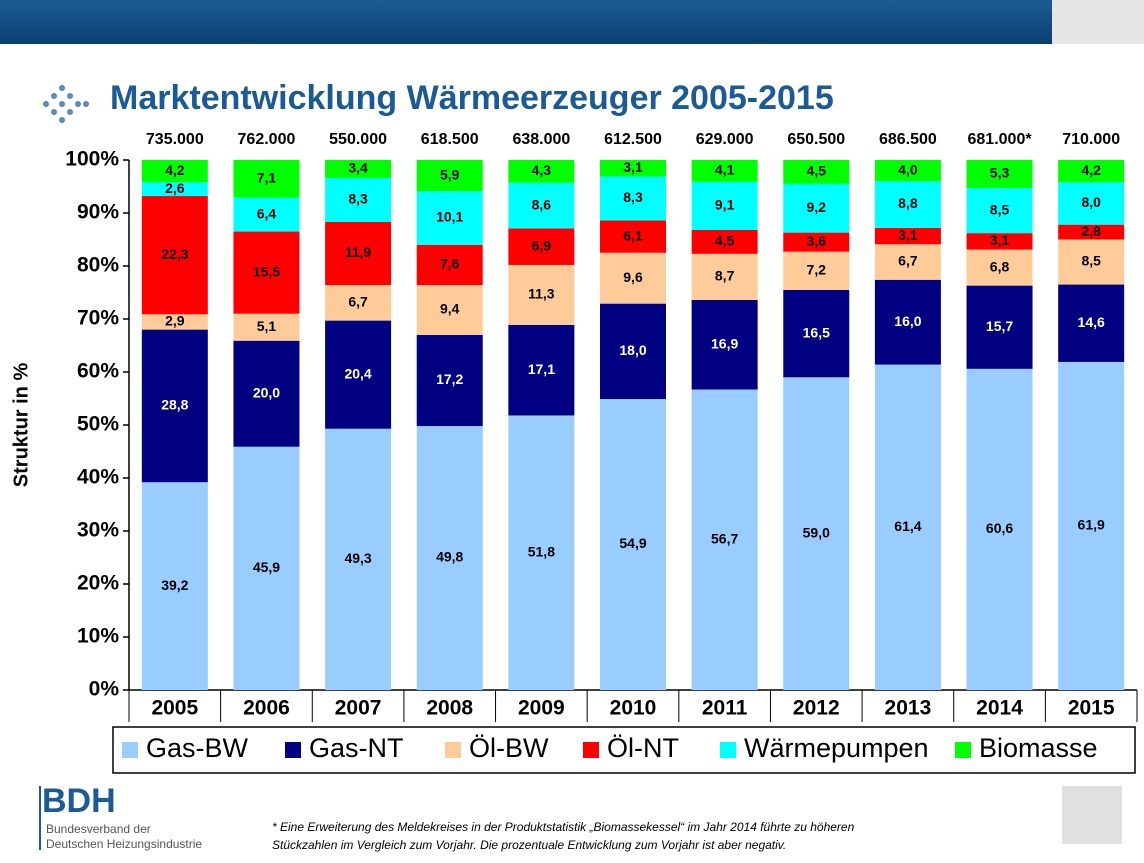  I want to click on value-label: 61,9, so click(1091, 525).